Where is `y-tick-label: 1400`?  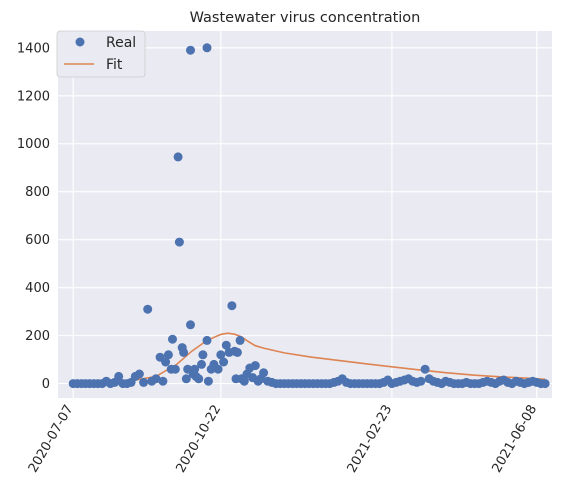 y-tick-label: 1400 is located at coordinates (33, 48).